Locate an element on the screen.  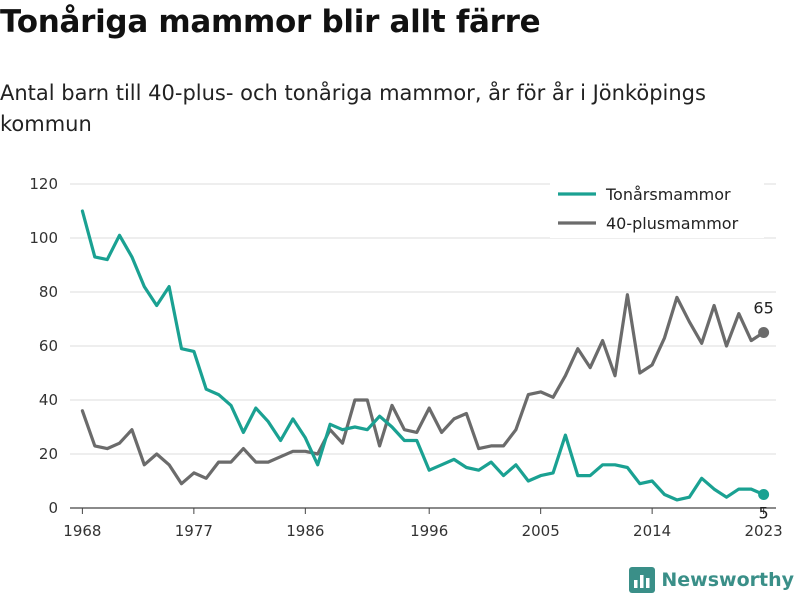
legend: Tonårsmammor 40-plusmammor is located at coordinates (657, 208).